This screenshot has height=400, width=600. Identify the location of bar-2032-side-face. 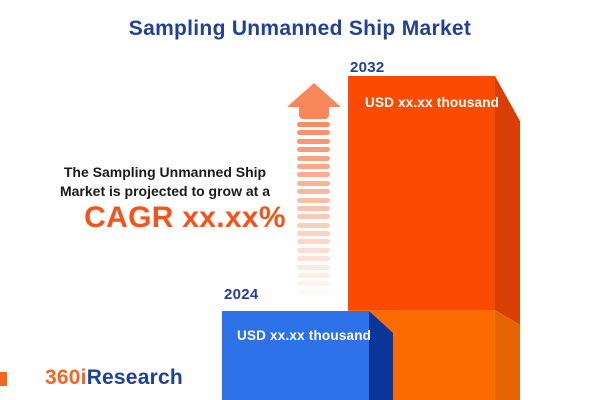
(507, 238).